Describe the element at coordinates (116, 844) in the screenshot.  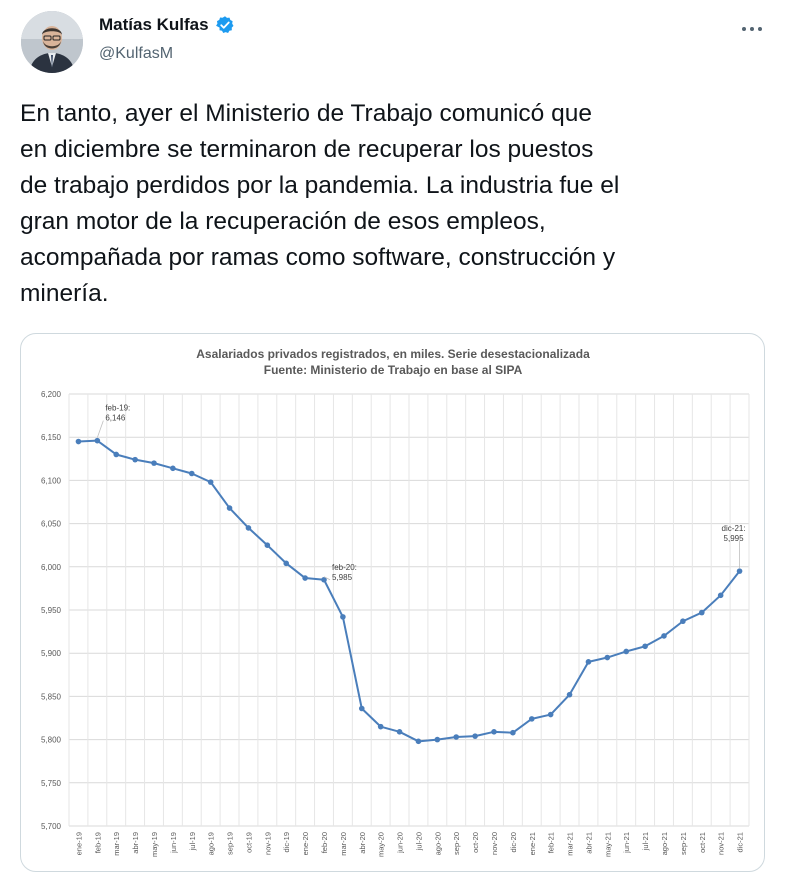
I see `x-tick-label: mar-19` at that location.